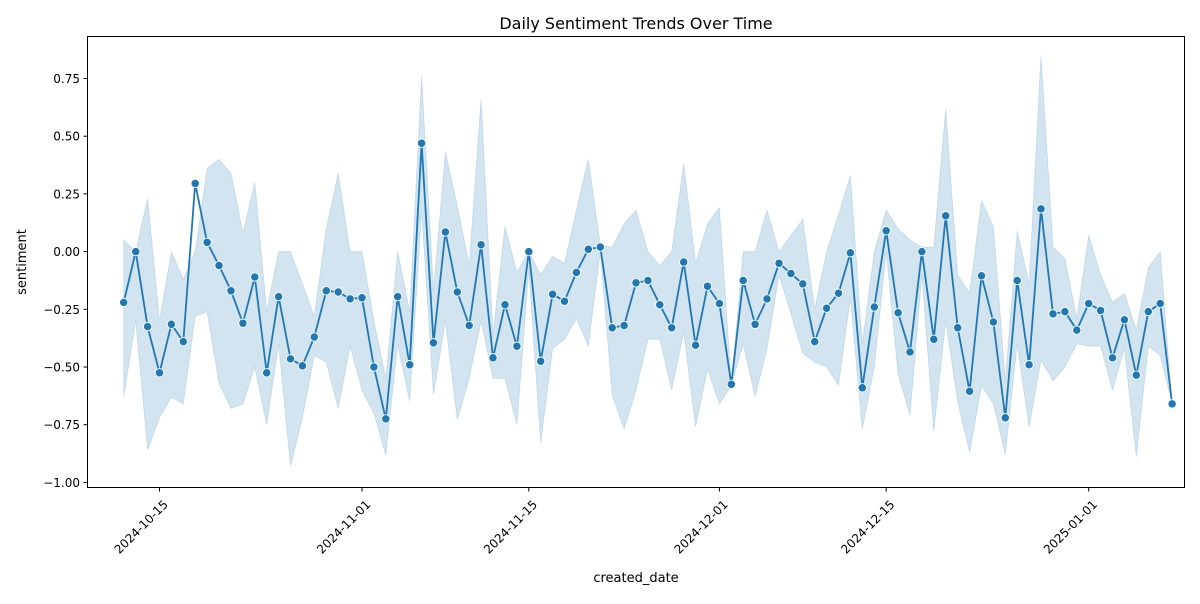 Image resolution: width=1200 pixels, height=604 pixels. I want to click on x-axis-label: created_date, so click(635, 578).